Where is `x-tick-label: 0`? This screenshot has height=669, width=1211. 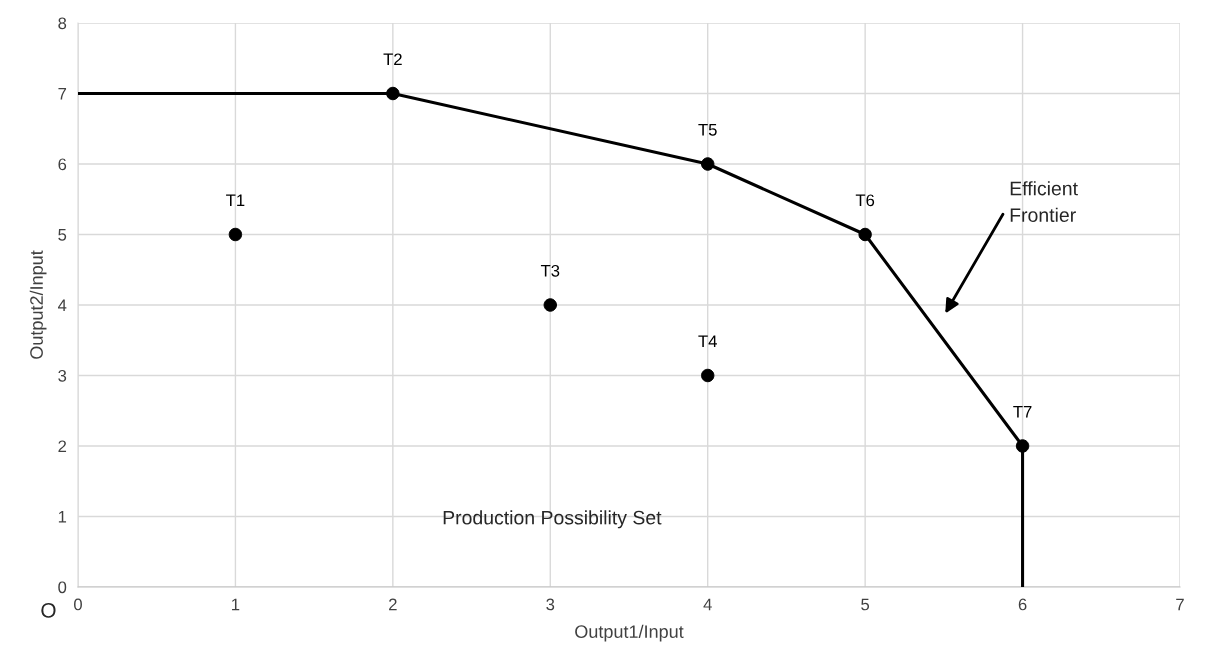 x-tick-label: 0 is located at coordinates (78, 604).